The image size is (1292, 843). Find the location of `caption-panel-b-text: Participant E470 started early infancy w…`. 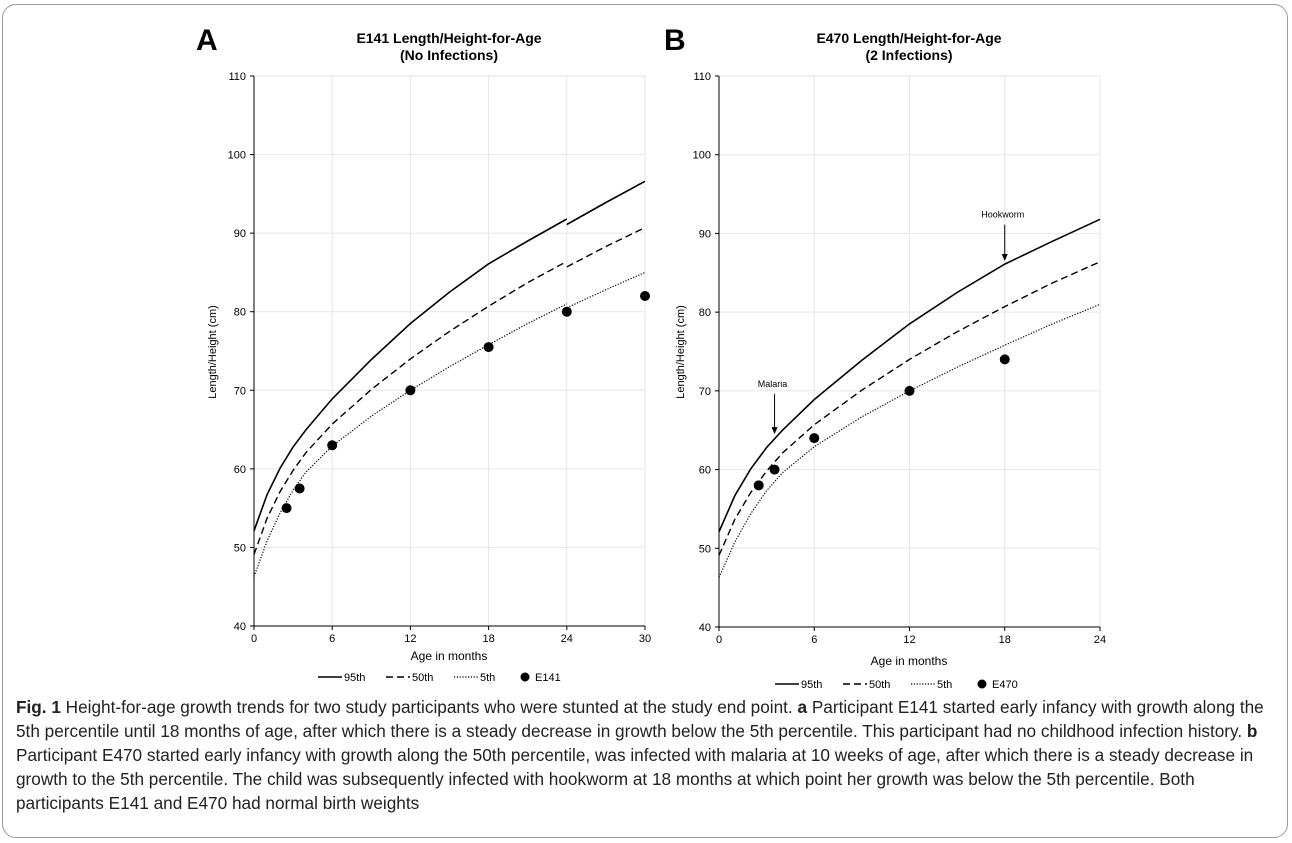

caption-panel-b-text: Participant E470 started early infancy w… is located at coordinates (635, 779).